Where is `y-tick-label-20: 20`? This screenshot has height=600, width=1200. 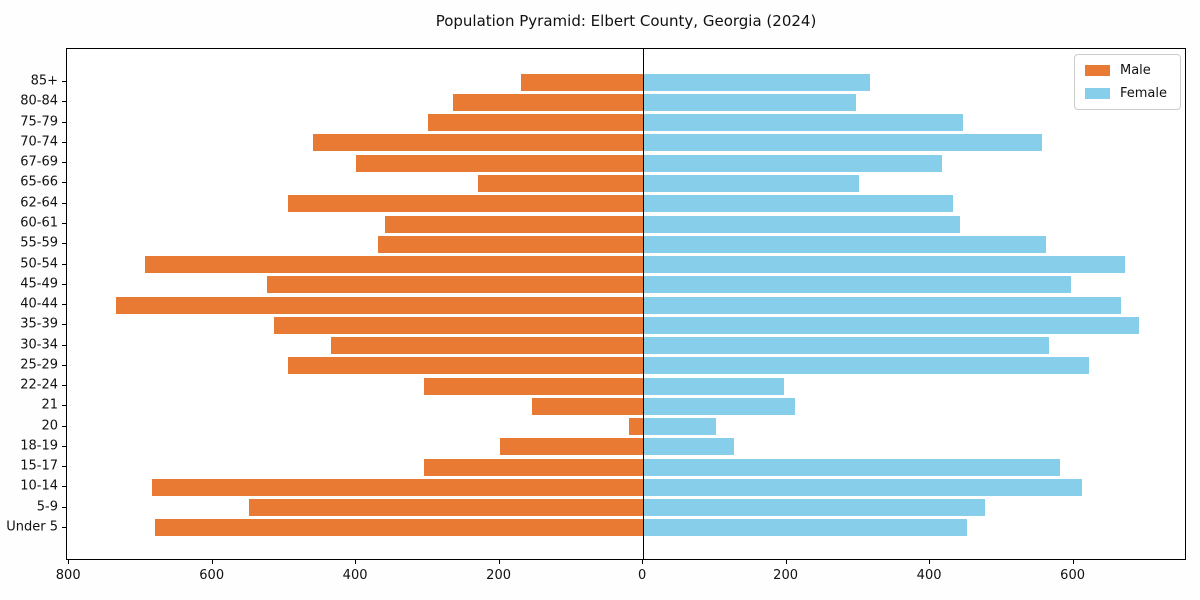 y-tick-label-20: 20 is located at coordinates (49, 426).